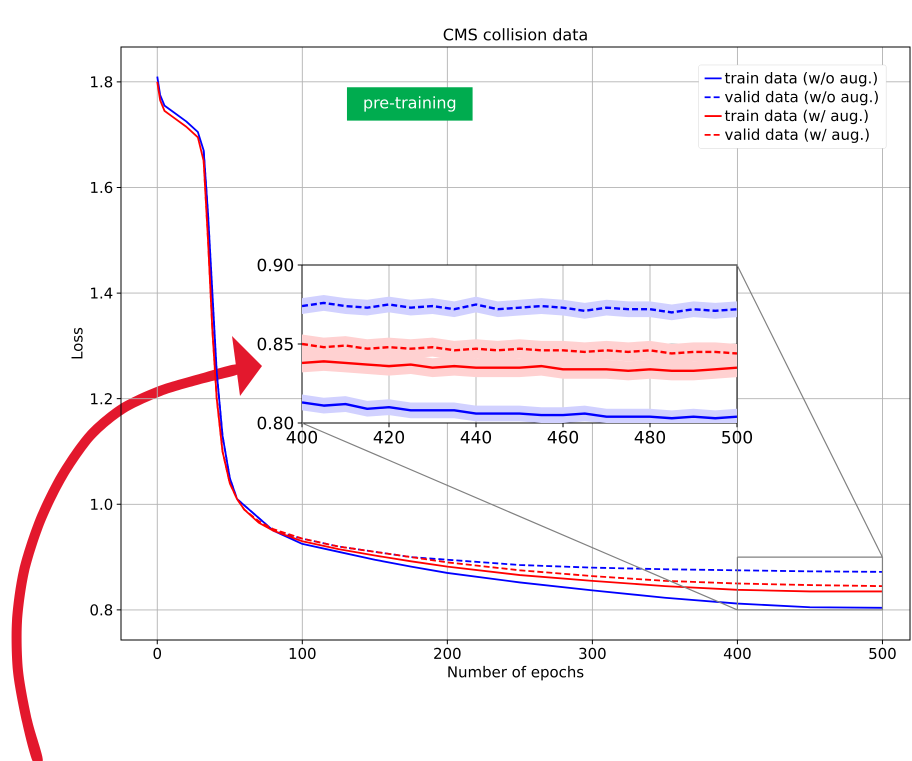 This screenshot has width=912, height=761. Describe the element at coordinates (389, 437) in the screenshot. I see `x-tick-label: 420` at that location.